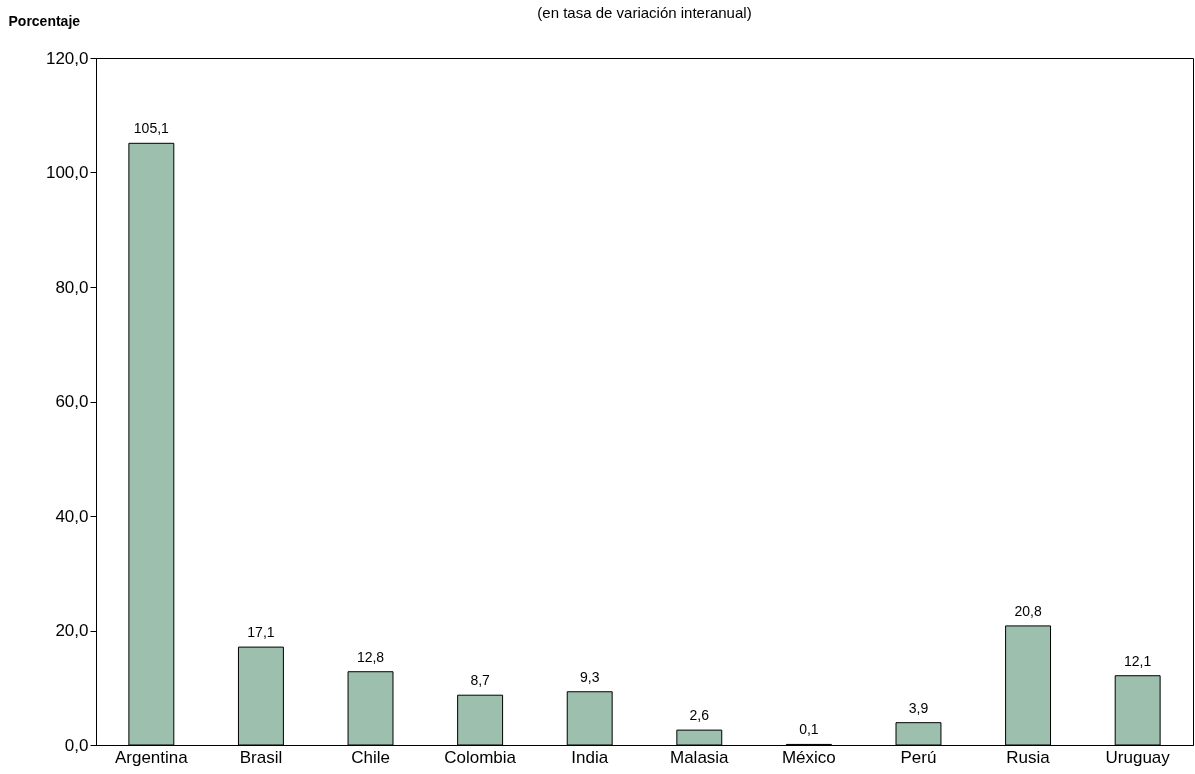 This screenshot has height=774, width=1195. Describe the element at coordinates (72, 630) in the screenshot. I see `y-tick-label: 20,0` at that location.